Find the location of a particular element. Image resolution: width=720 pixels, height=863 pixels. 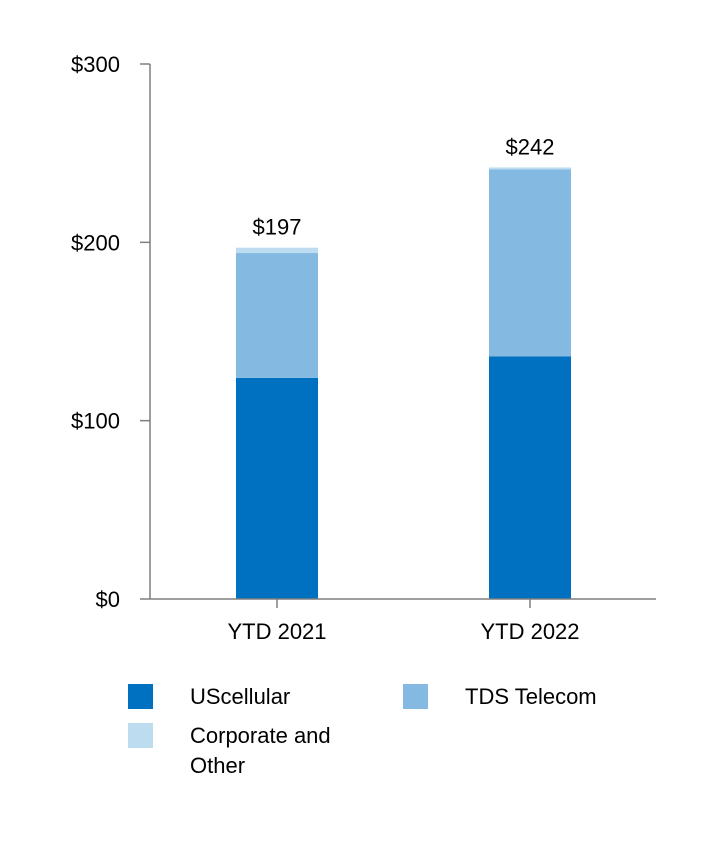

x-tick-label-1: YTD 2021 is located at coordinates (276, 631).